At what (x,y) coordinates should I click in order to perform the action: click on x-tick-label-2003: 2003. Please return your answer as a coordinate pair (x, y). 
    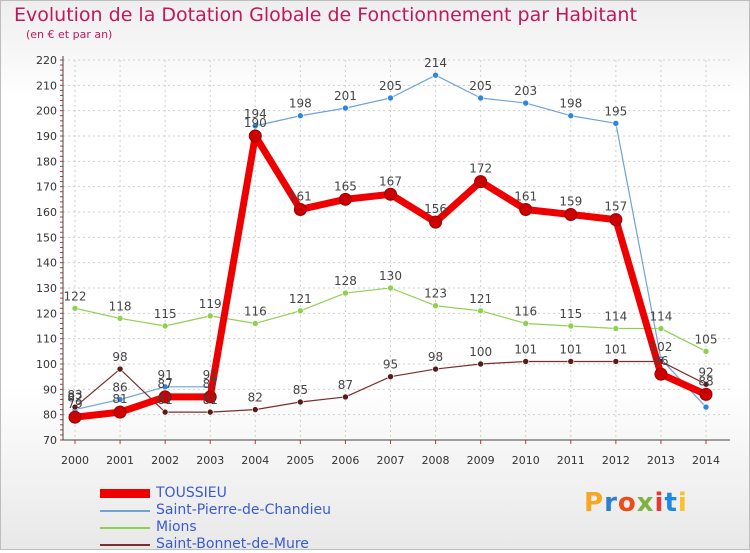
    Looking at the image, I should click on (210, 460).